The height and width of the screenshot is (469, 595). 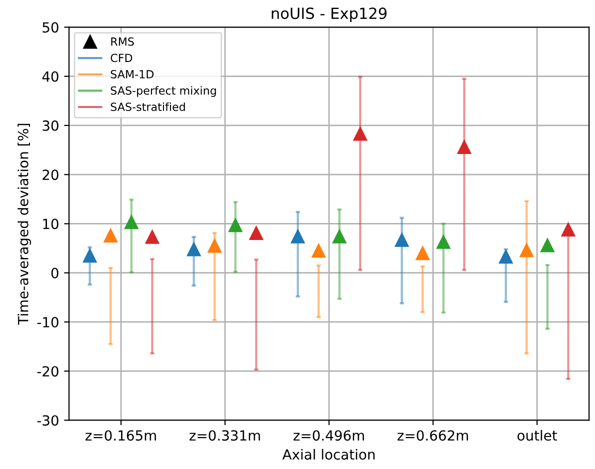 What do you see at coordinates (25, 224) in the screenshot?
I see `y-axis-title: Time-averaged deviation [%]` at bounding box center [25, 224].